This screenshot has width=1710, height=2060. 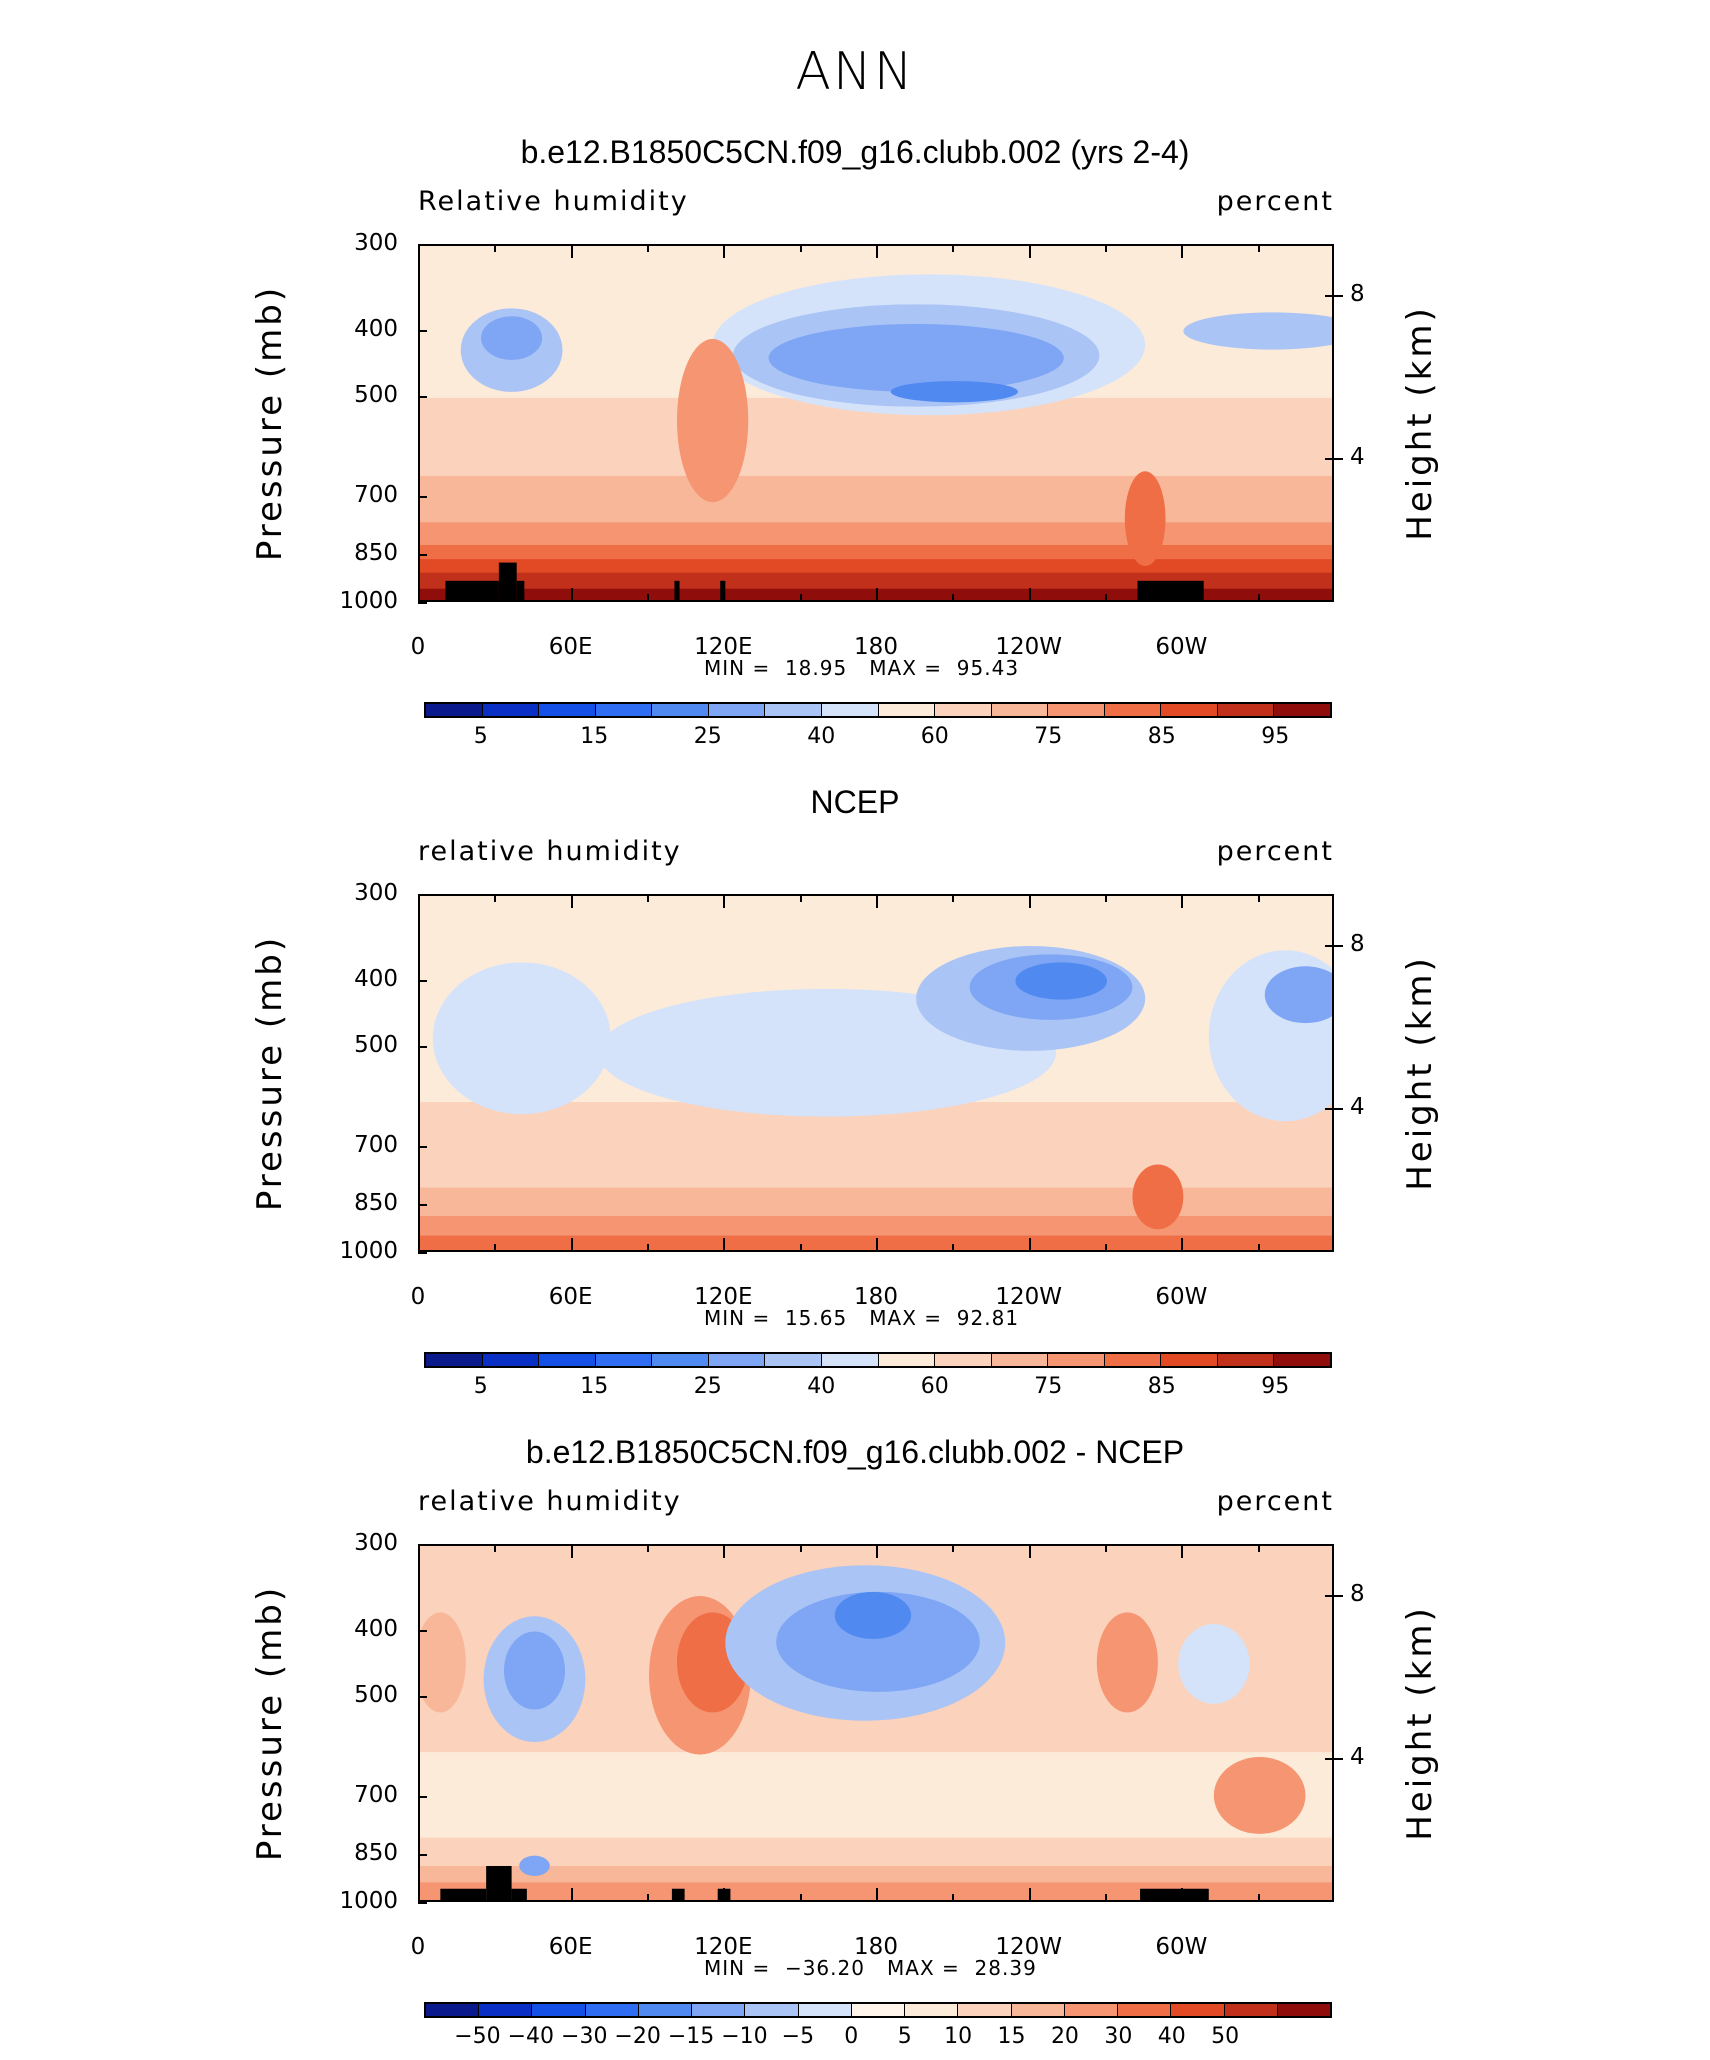 What do you see at coordinates (988, 1318) in the screenshot?
I see `readout-max: 92.81` at bounding box center [988, 1318].